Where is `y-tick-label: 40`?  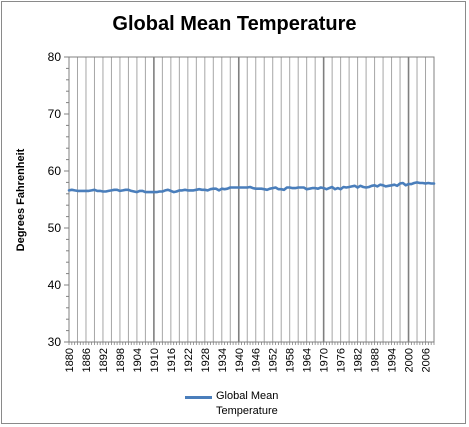 y-tick-label: 40 is located at coordinates (55, 285).